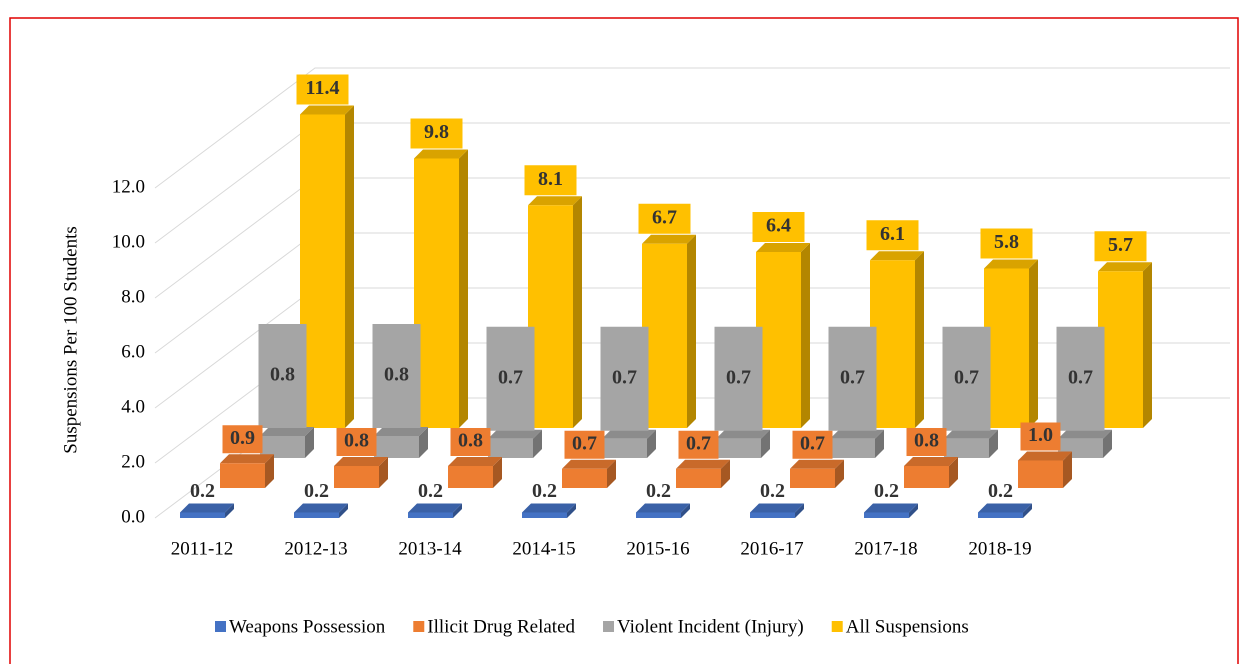 The image size is (1248, 664). What do you see at coordinates (133, 461) in the screenshot?
I see `y-tick-label: 2.0` at bounding box center [133, 461].